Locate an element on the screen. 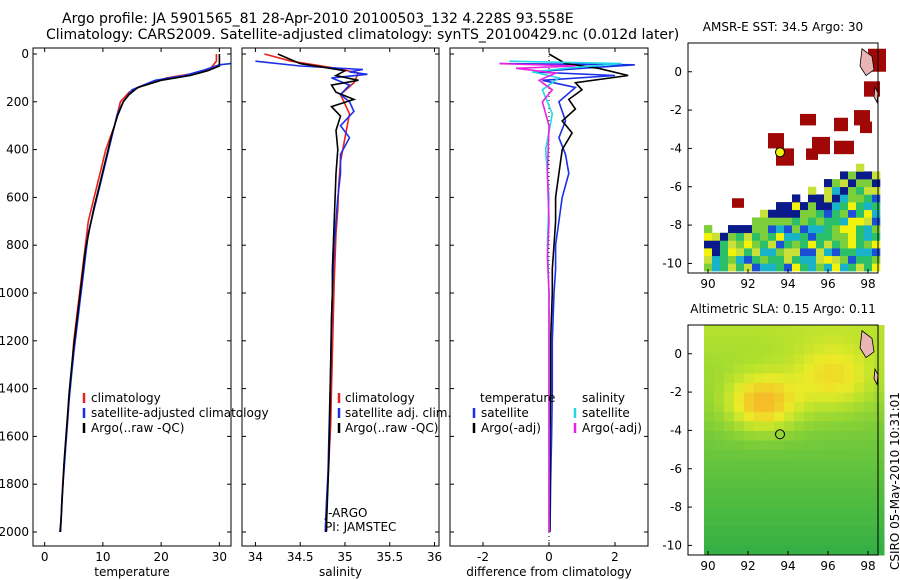 The image size is (900, 580). series-line-argo-raw-qc- is located at coordinates (318, 293).